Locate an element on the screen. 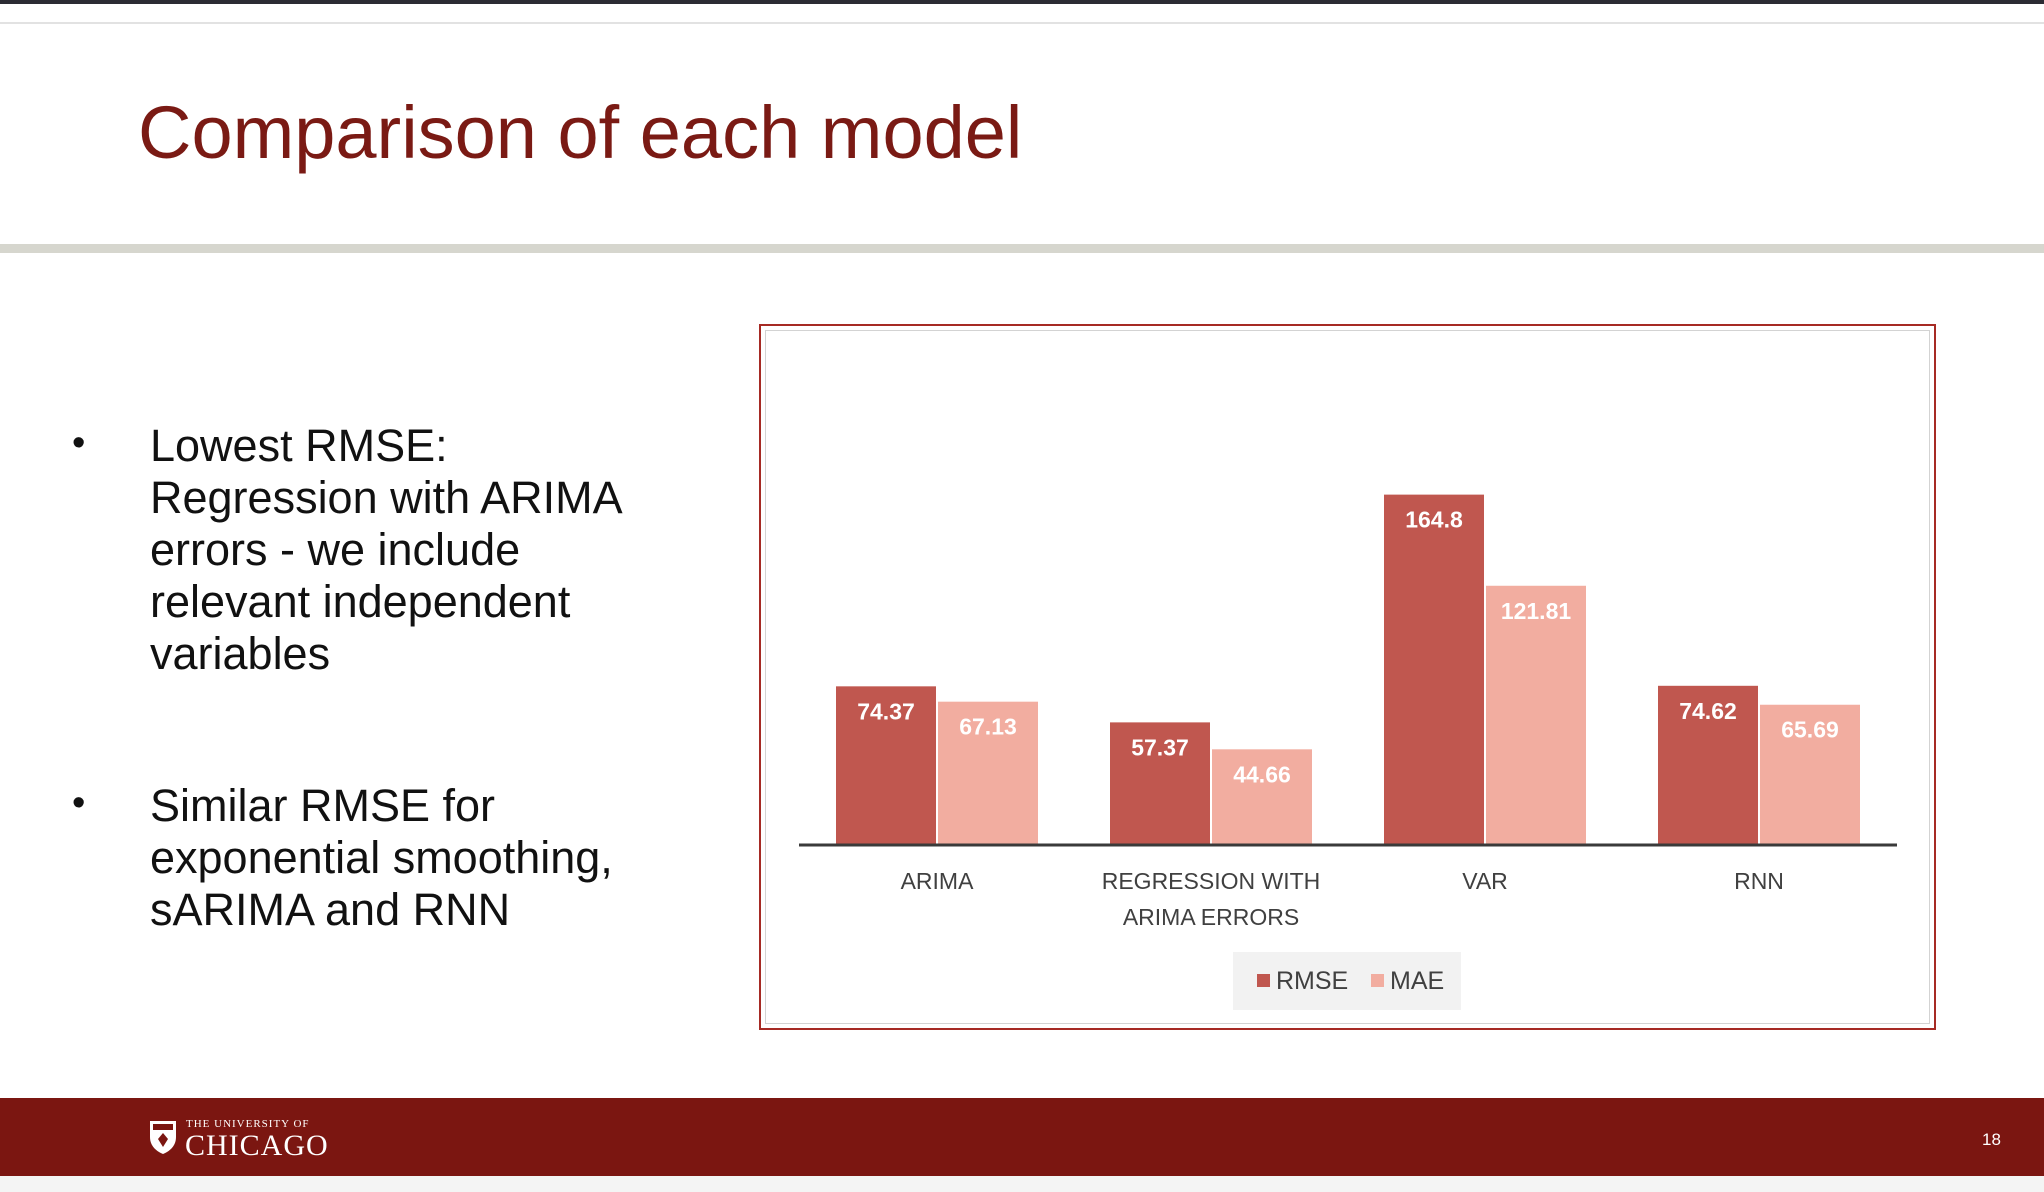 The image size is (2044, 1192). x-tick-label: REGRESSION WITH is located at coordinates (1211, 881).